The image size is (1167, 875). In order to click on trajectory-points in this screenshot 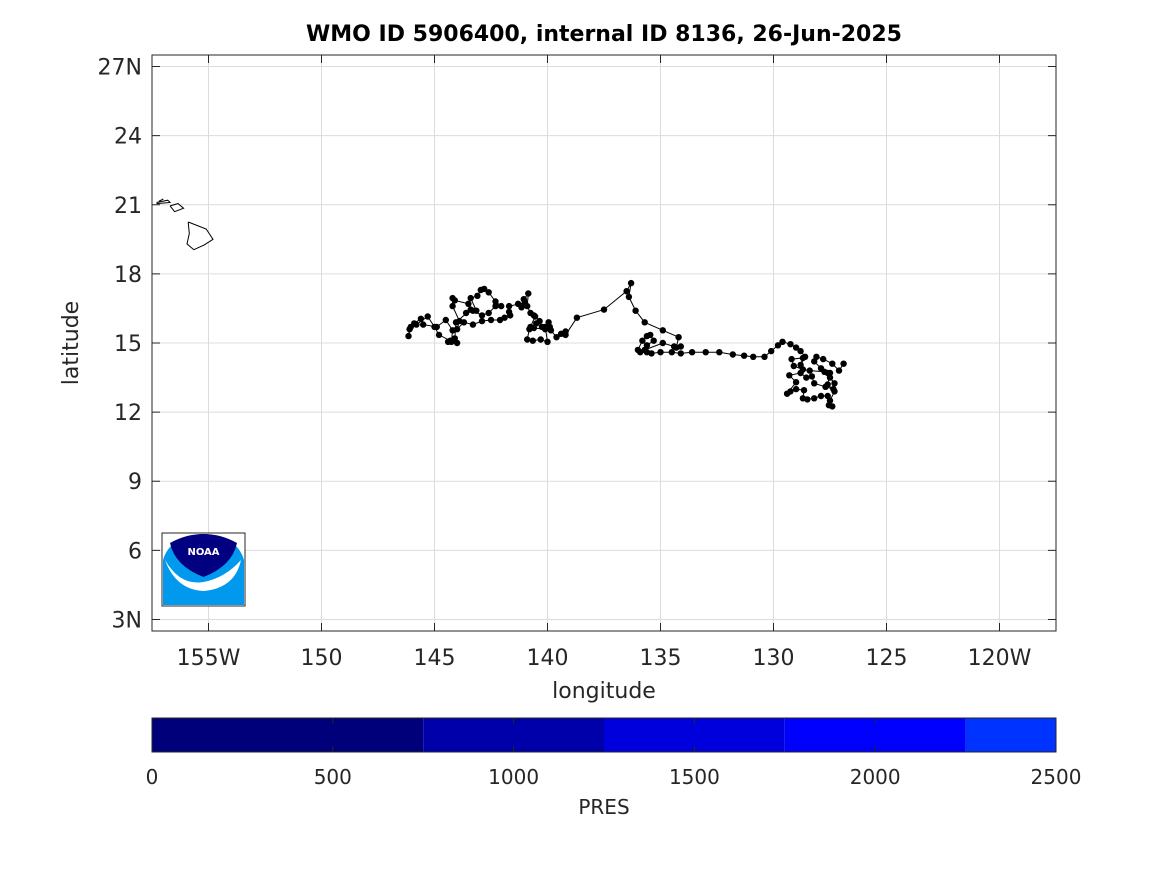, I will do `click(626, 344)`.